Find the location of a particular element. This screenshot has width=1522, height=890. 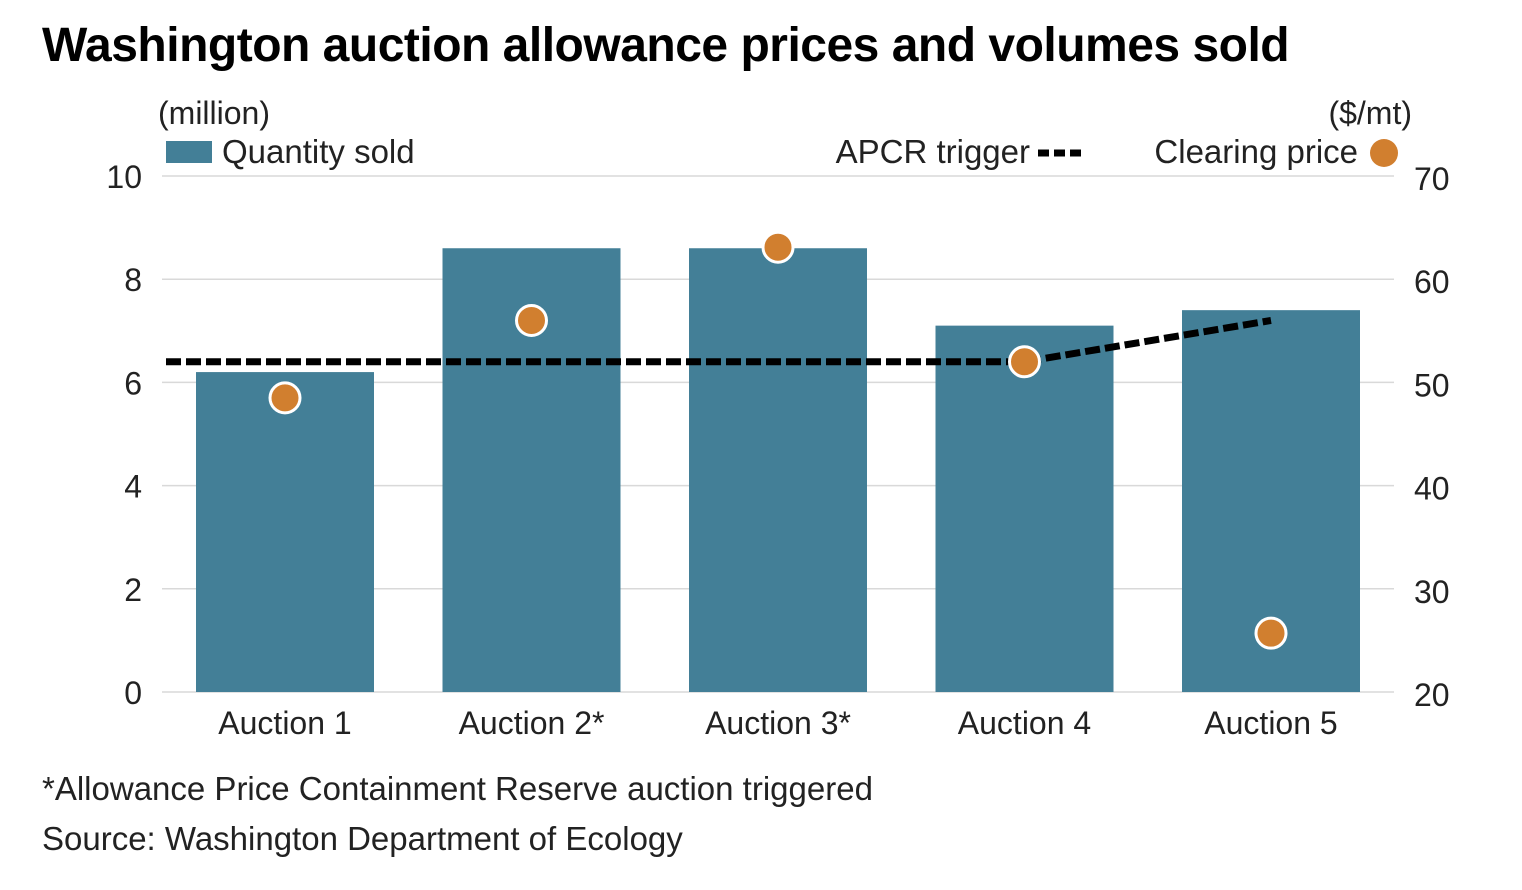

apcr-trigger-line is located at coordinates (719, 341).